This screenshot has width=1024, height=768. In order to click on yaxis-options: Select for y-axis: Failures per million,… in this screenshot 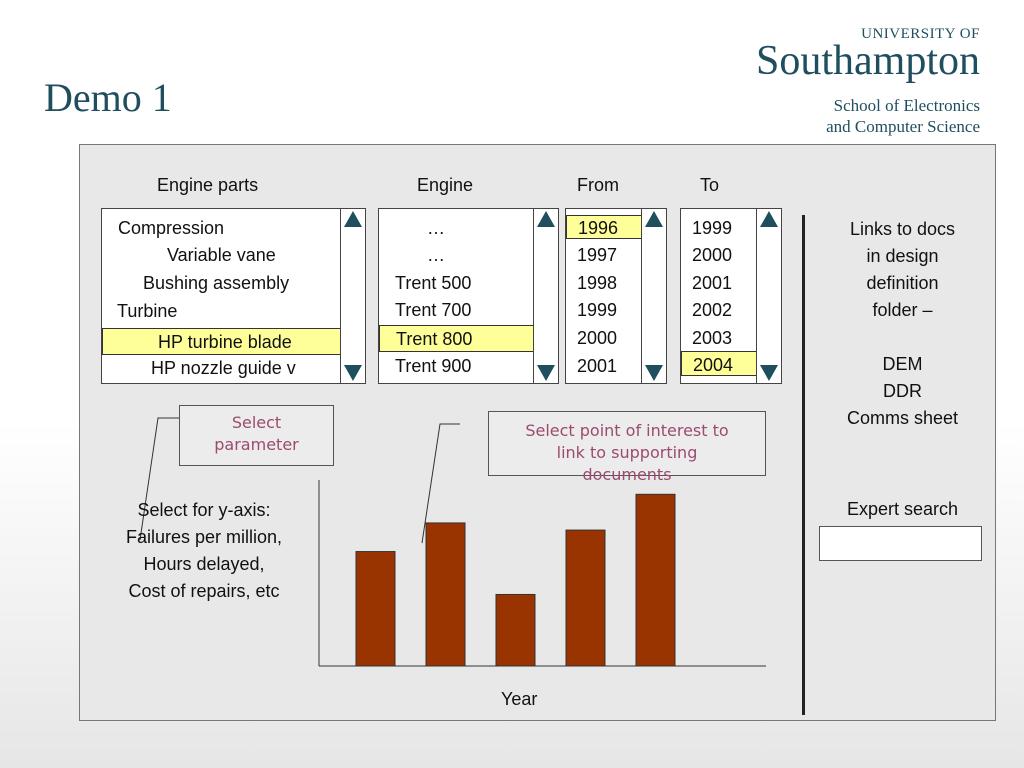, I will do `click(204, 551)`.